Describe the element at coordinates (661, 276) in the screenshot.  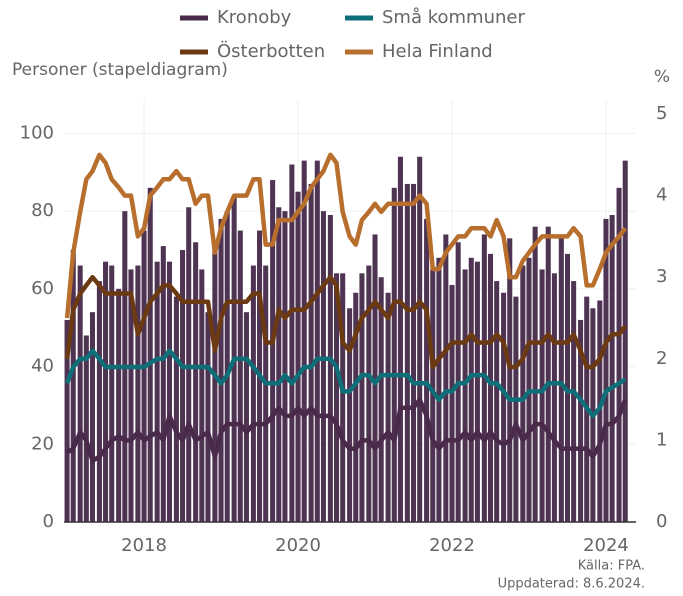
I see `y2-tick-label: 3` at that location.